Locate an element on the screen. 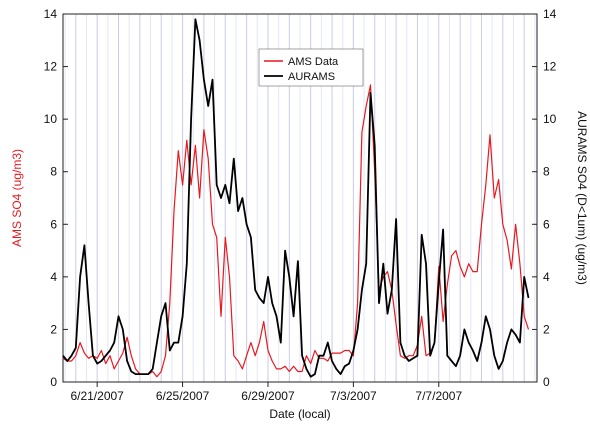  left-y-tick-label: 4 is located at coordinates (53, 277).